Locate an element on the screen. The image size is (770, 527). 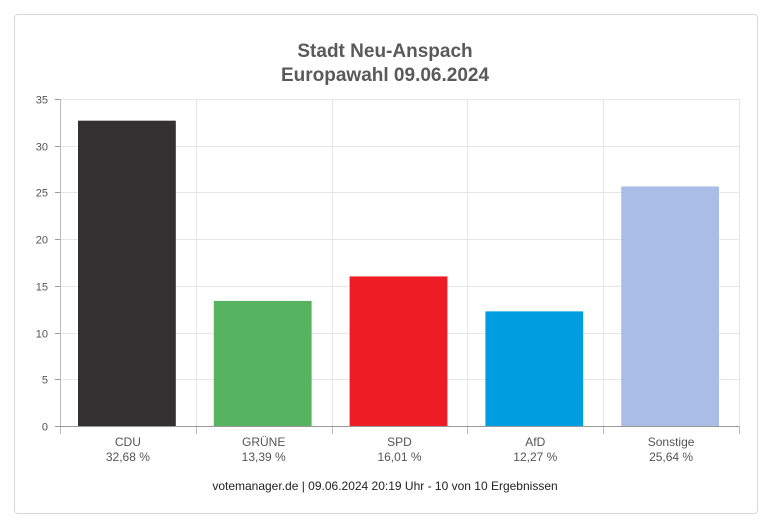
y-tick-label: 10 is located at coordinates (42, 335).